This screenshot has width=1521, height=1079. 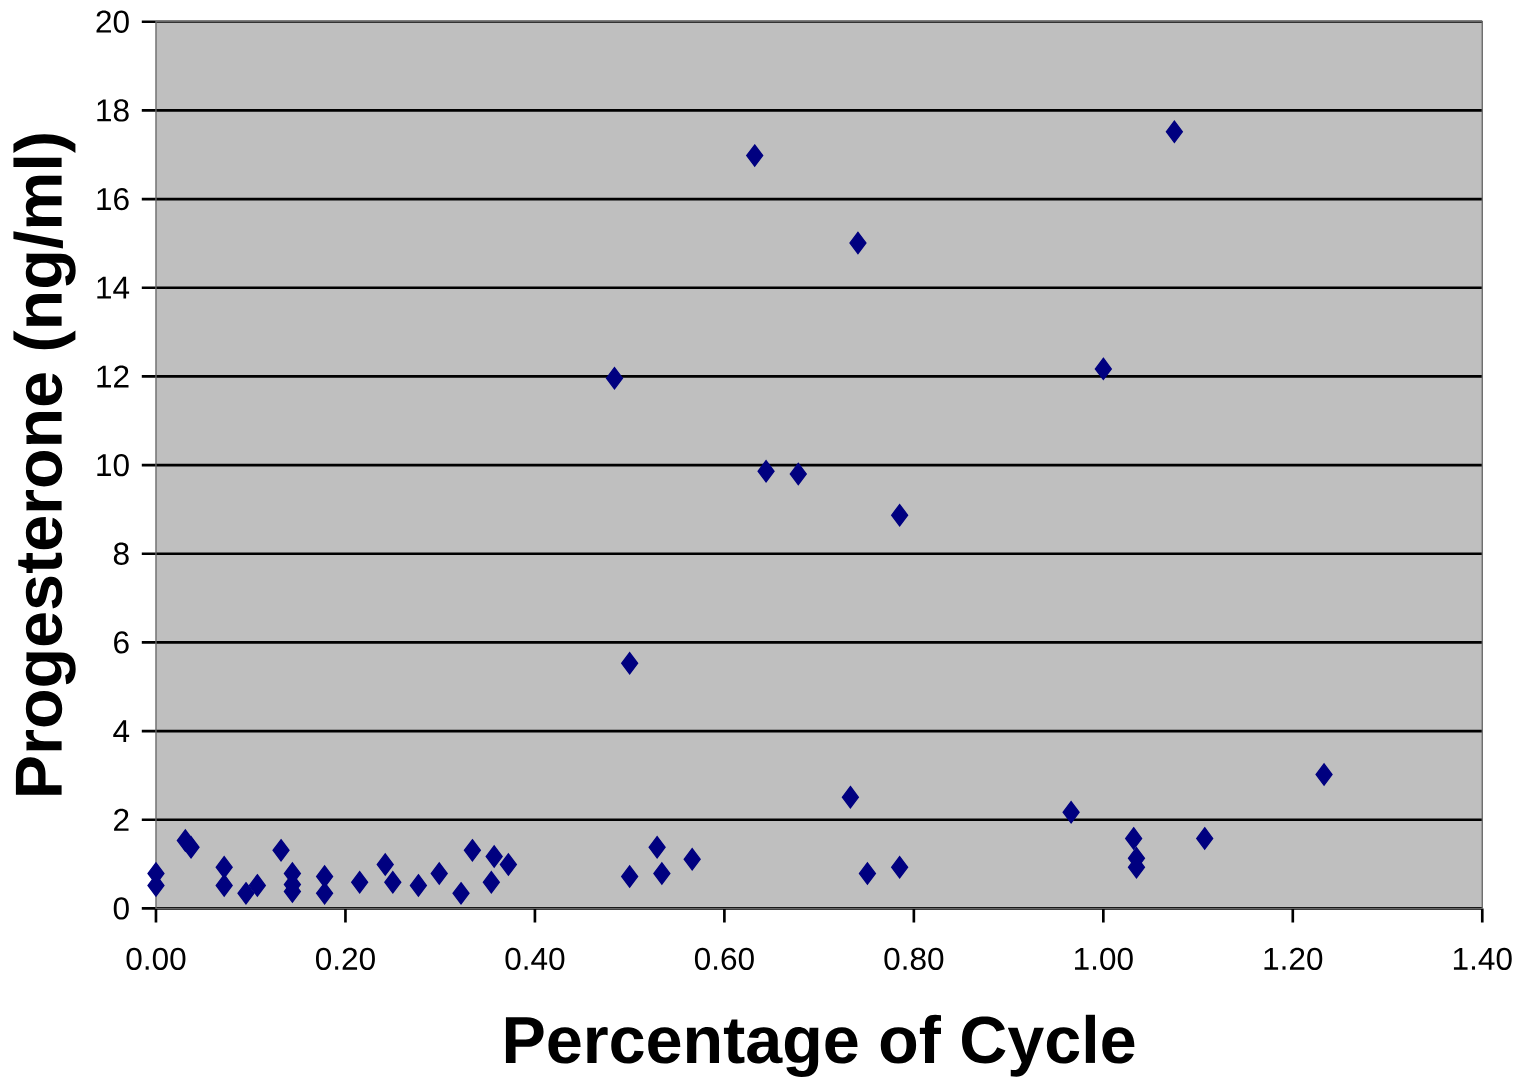 What do you see at coordinates (121, 554) in the screenshot?
I see `y-tick-label: 8` at bounding box center [121, 554].